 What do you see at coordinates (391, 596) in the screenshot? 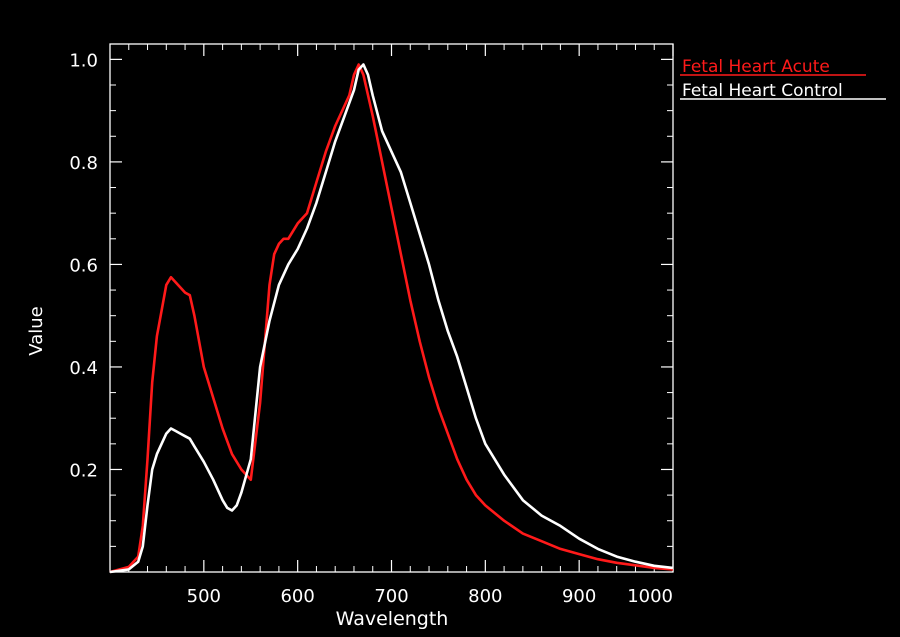
I see `x-tick-label: 700` at bounding box center [391, 596].